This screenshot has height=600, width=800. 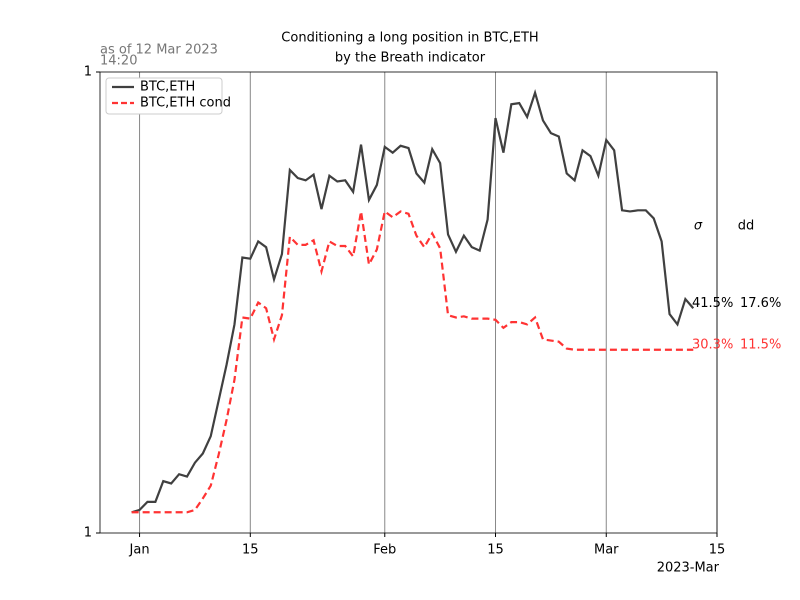 What do you see at coordinates (606, 550) in the screenshot?
I see `x-tick-label: Mar` at bounding box center [606, 550].